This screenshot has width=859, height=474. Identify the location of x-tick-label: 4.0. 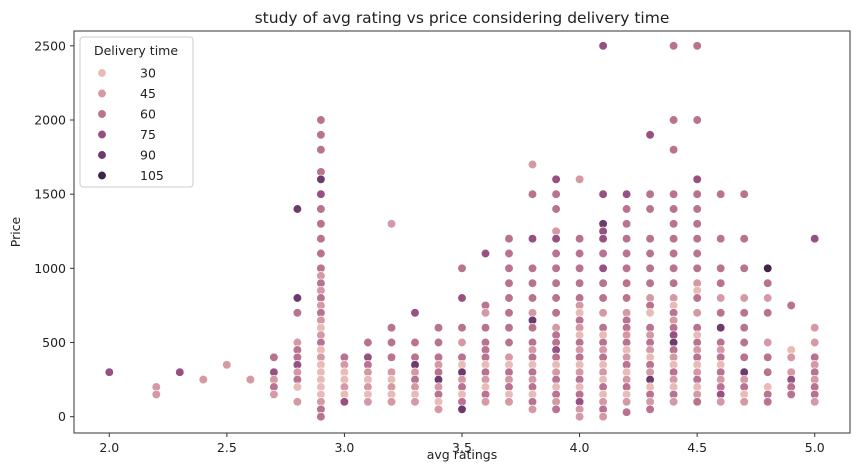
(580, 447).